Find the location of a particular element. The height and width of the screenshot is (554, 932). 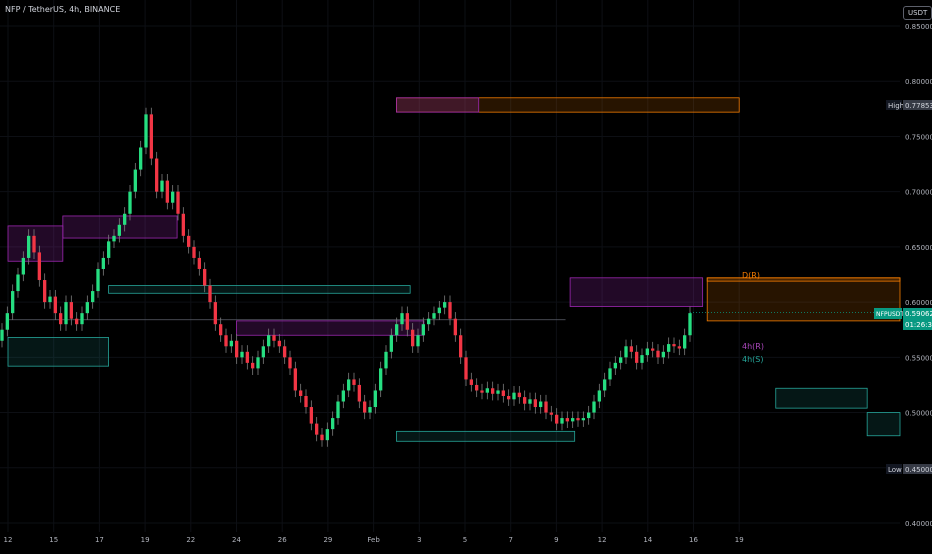

x-tick-label: 9 is located at coordinates (556, 540).